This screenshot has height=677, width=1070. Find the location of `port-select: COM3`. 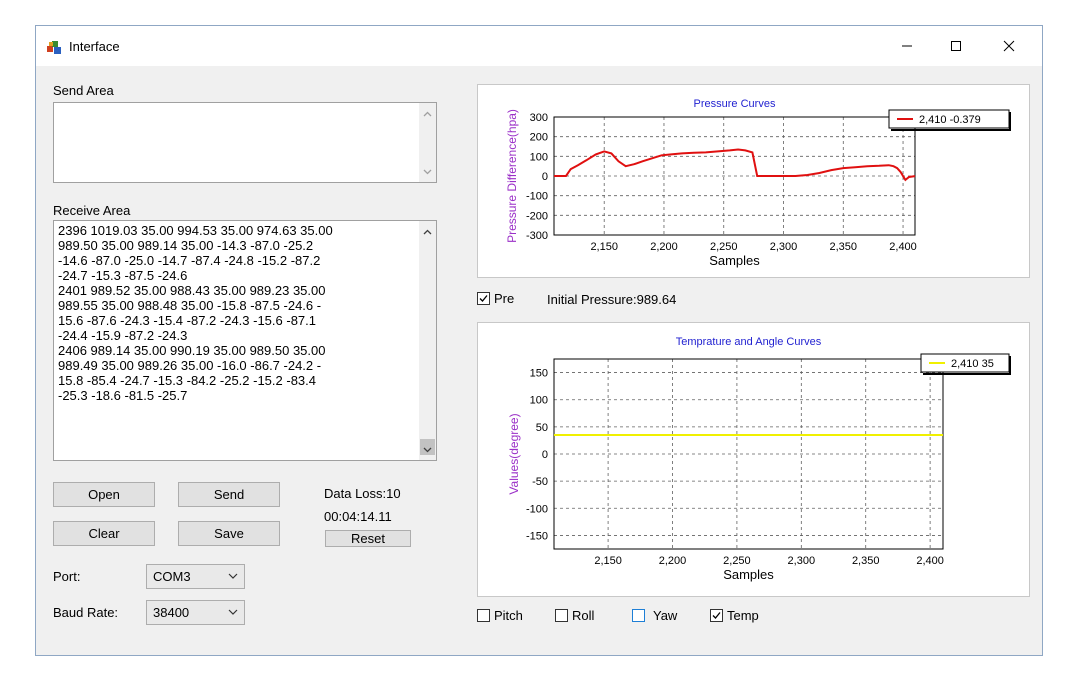

port-select: COM3 is located at coordinates (195, 576).